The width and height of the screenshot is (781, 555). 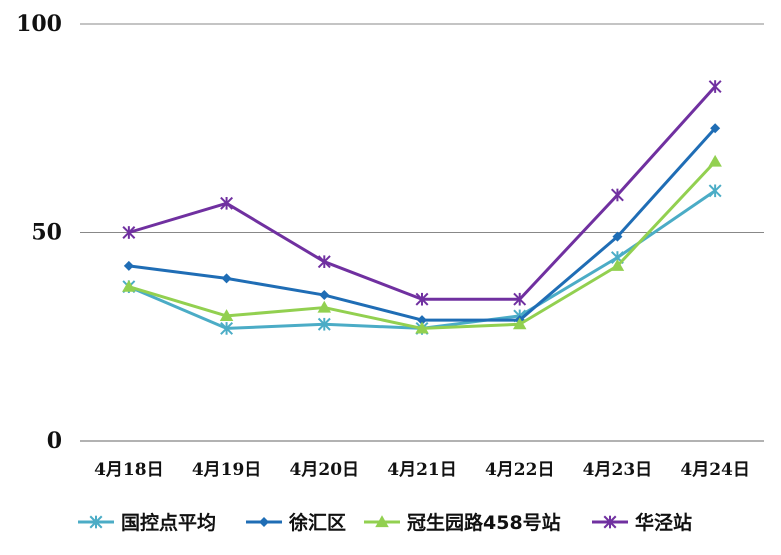 What do you see at coordinates (520, 470) in the screenshot?
I see `x-tick-label: 4月22日` at bounding box center [520, 470].